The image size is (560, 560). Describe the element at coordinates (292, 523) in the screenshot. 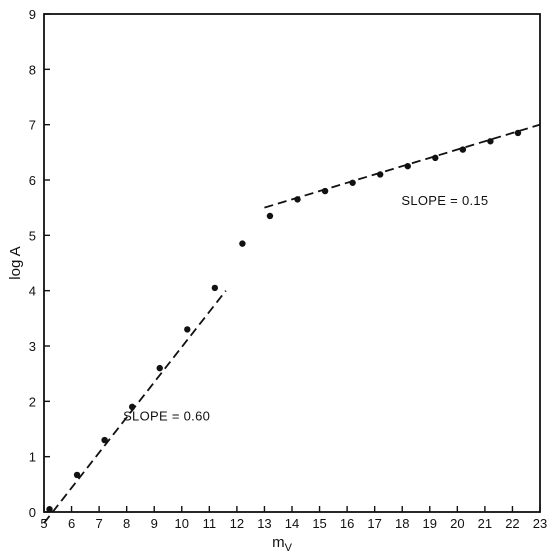

I see `x-tick-label: 14` at that location.